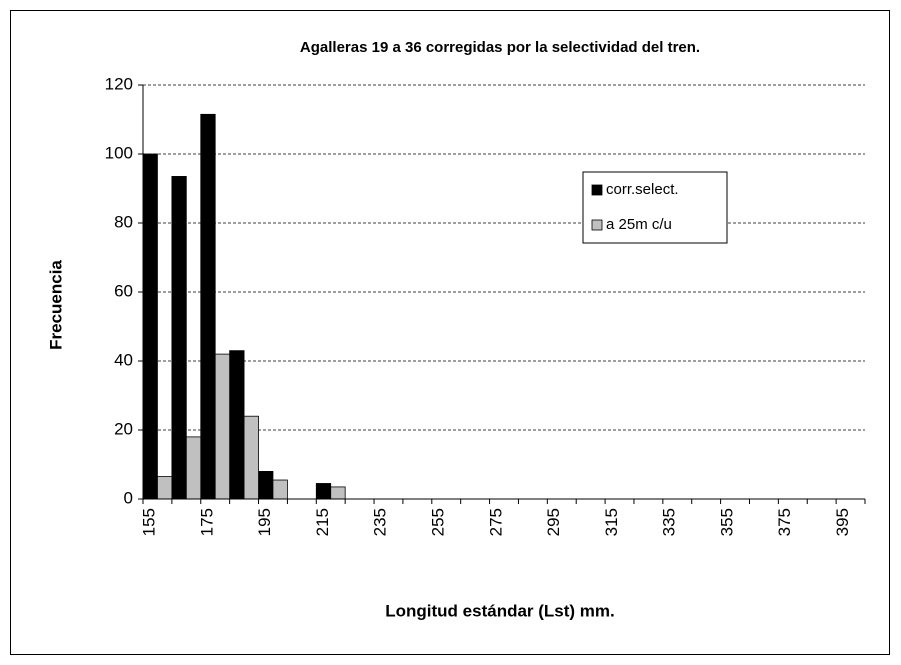 Image resolution: width=901 pixels, height=665 pixels. What do you see at coordinates (380, 522) in the screenshot?
I see `x-tick-label: 235` at bounding box center [380, 522].